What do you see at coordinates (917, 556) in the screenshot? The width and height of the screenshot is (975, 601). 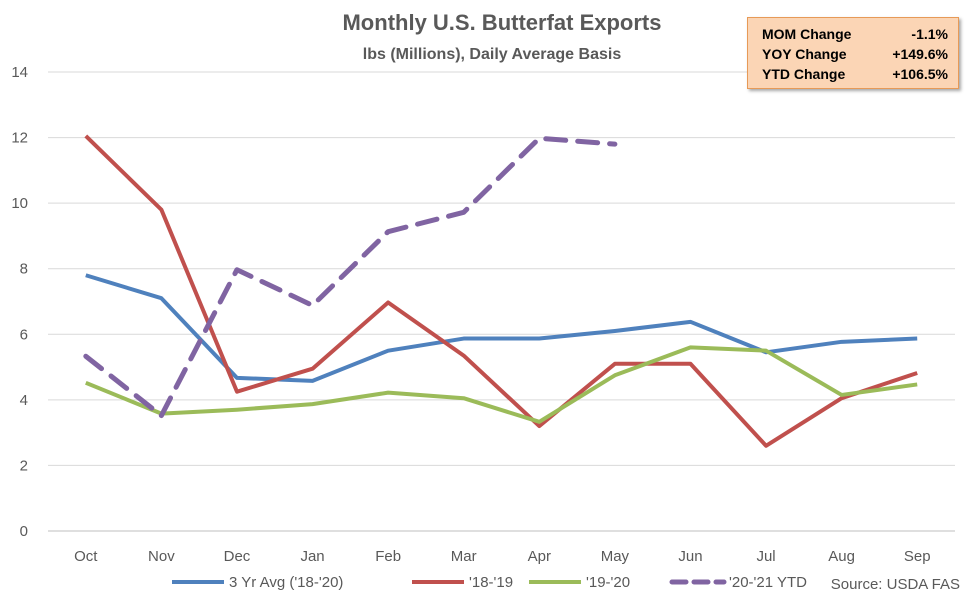 I see `x-tick-label: Sep` at bounding box center [917, 556].